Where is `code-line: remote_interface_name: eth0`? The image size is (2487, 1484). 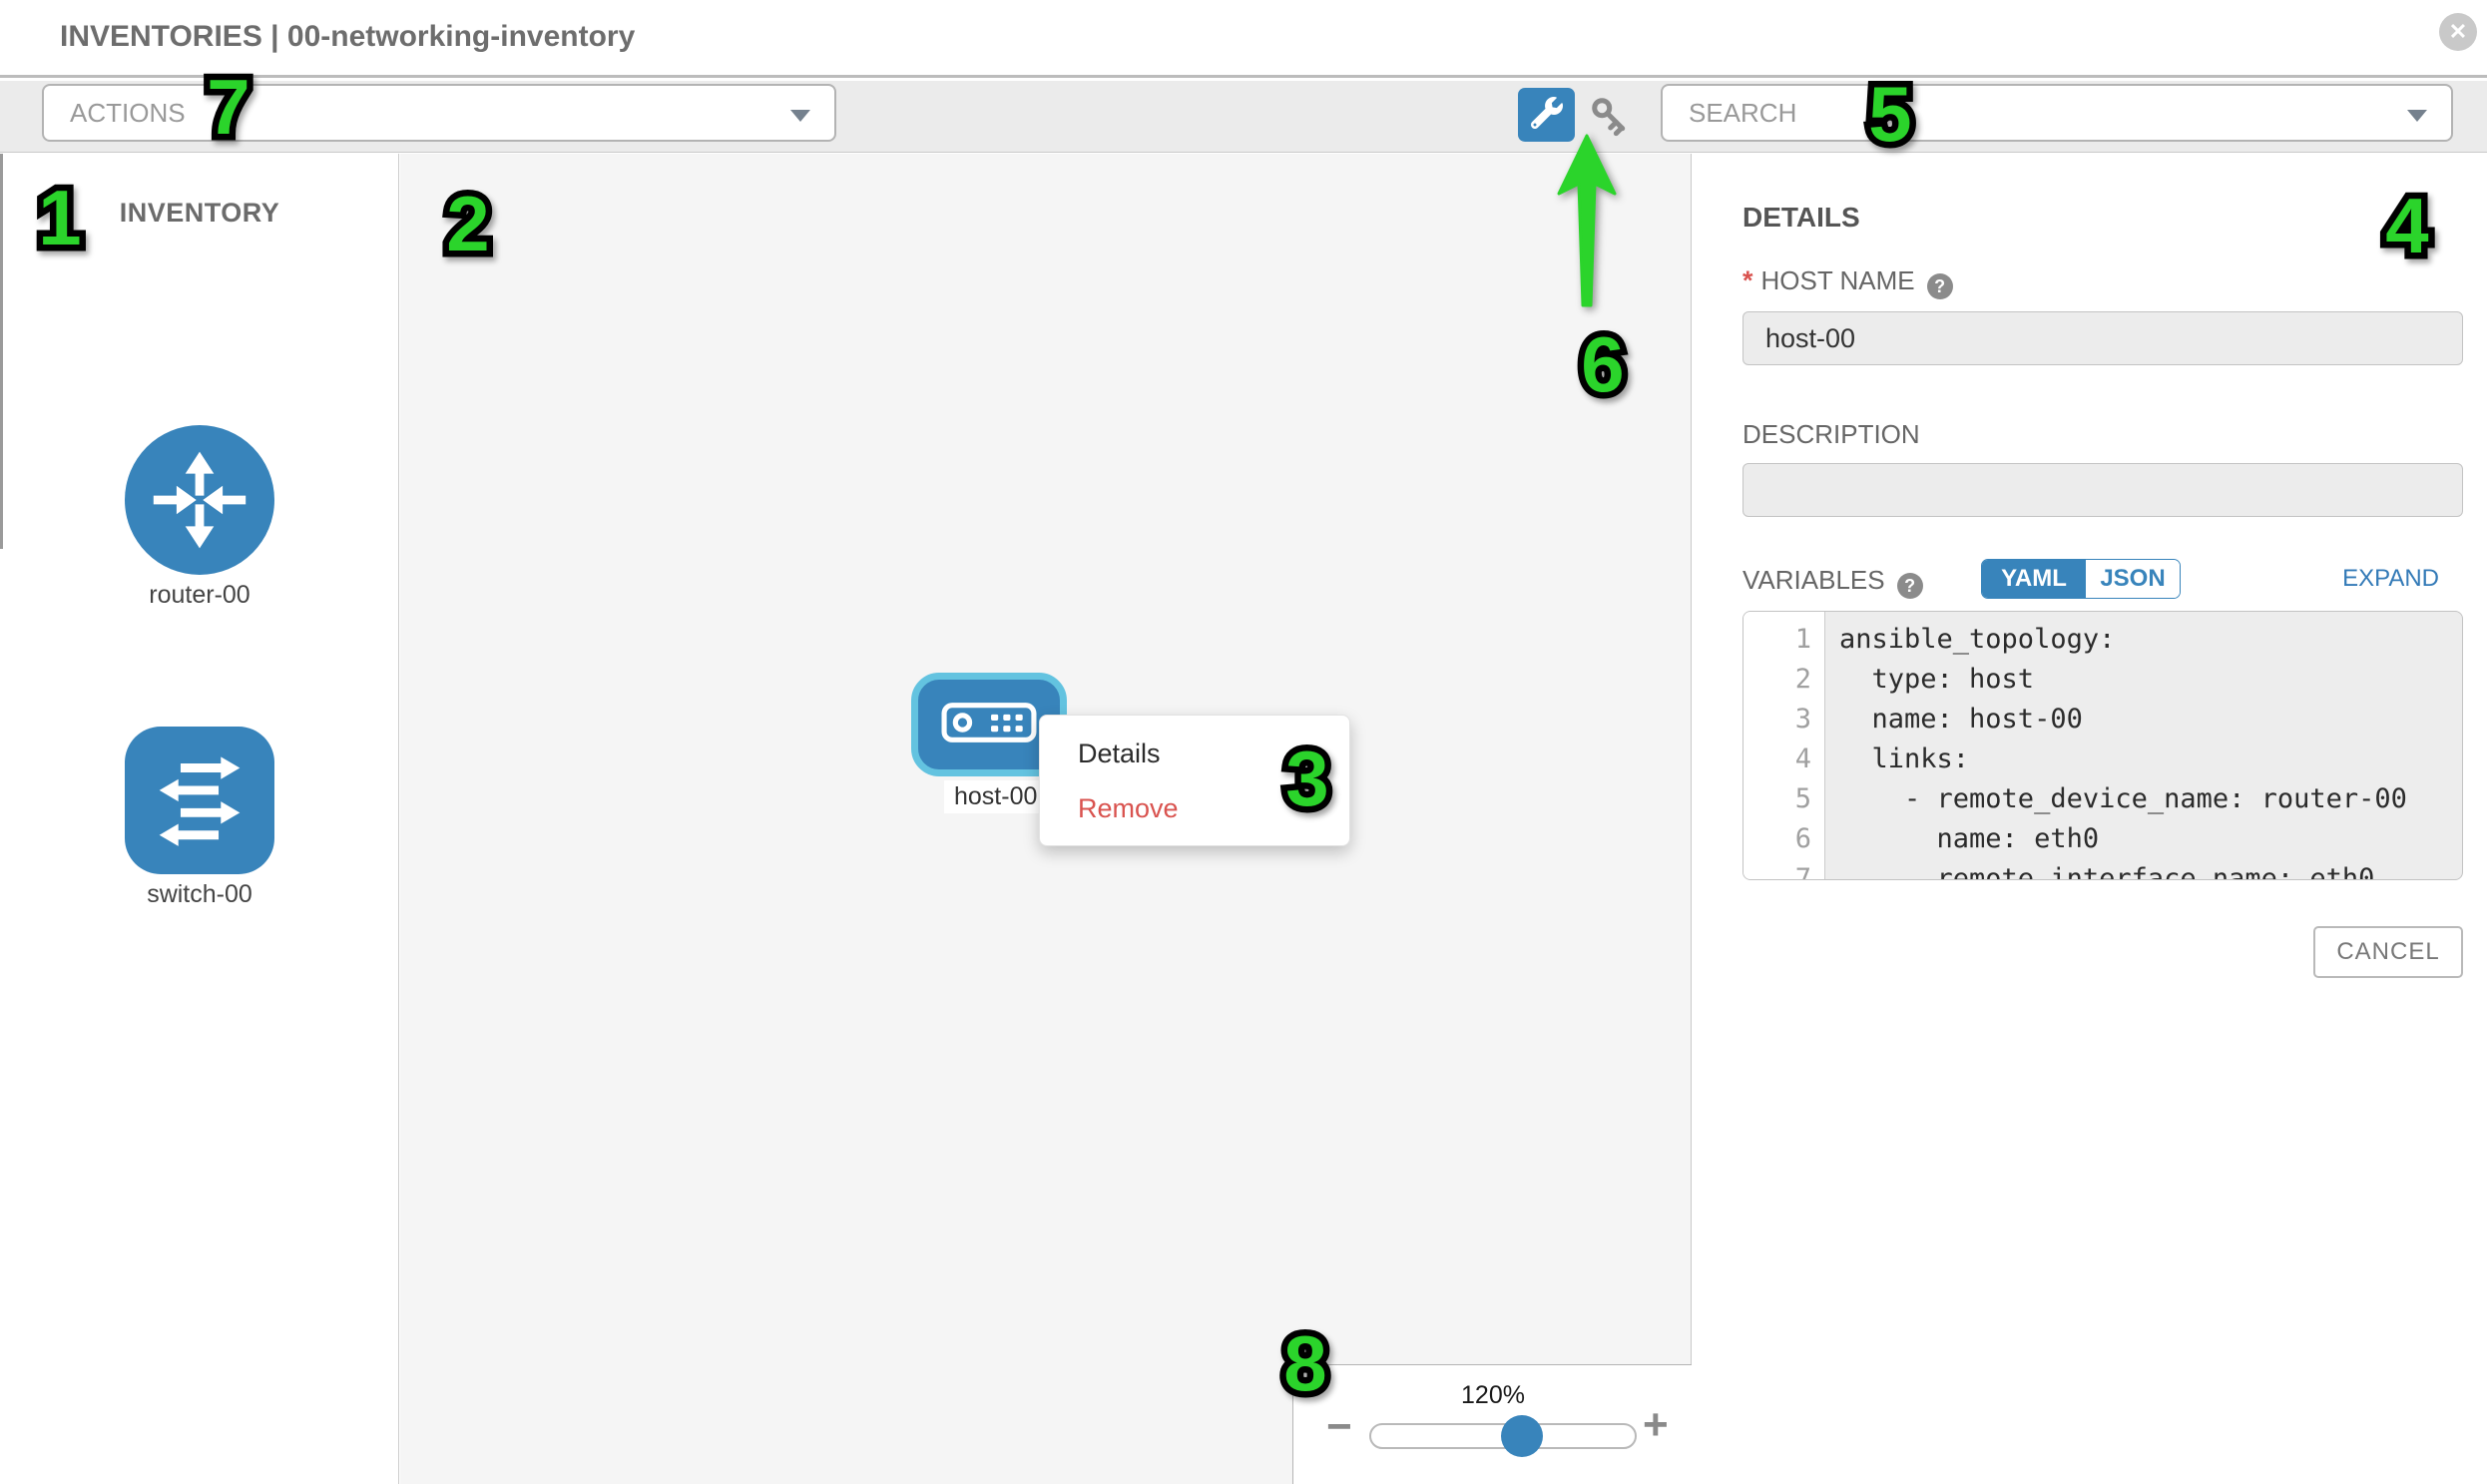
code-line: remote_interface_name: eth0 is located at coordinates (2107, 871).